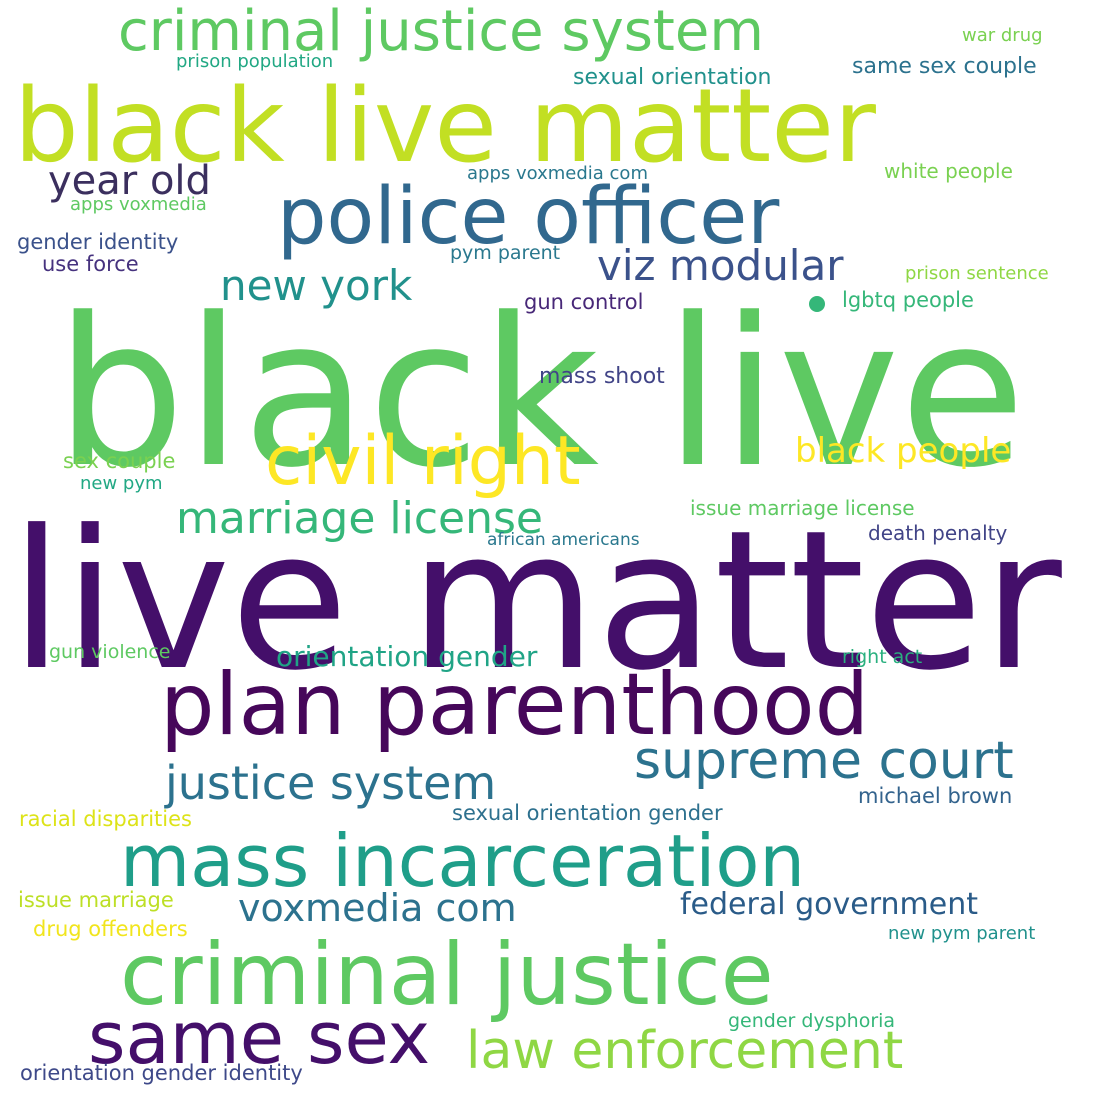  I want to click on cloud-word: black people, so click(903, 451).